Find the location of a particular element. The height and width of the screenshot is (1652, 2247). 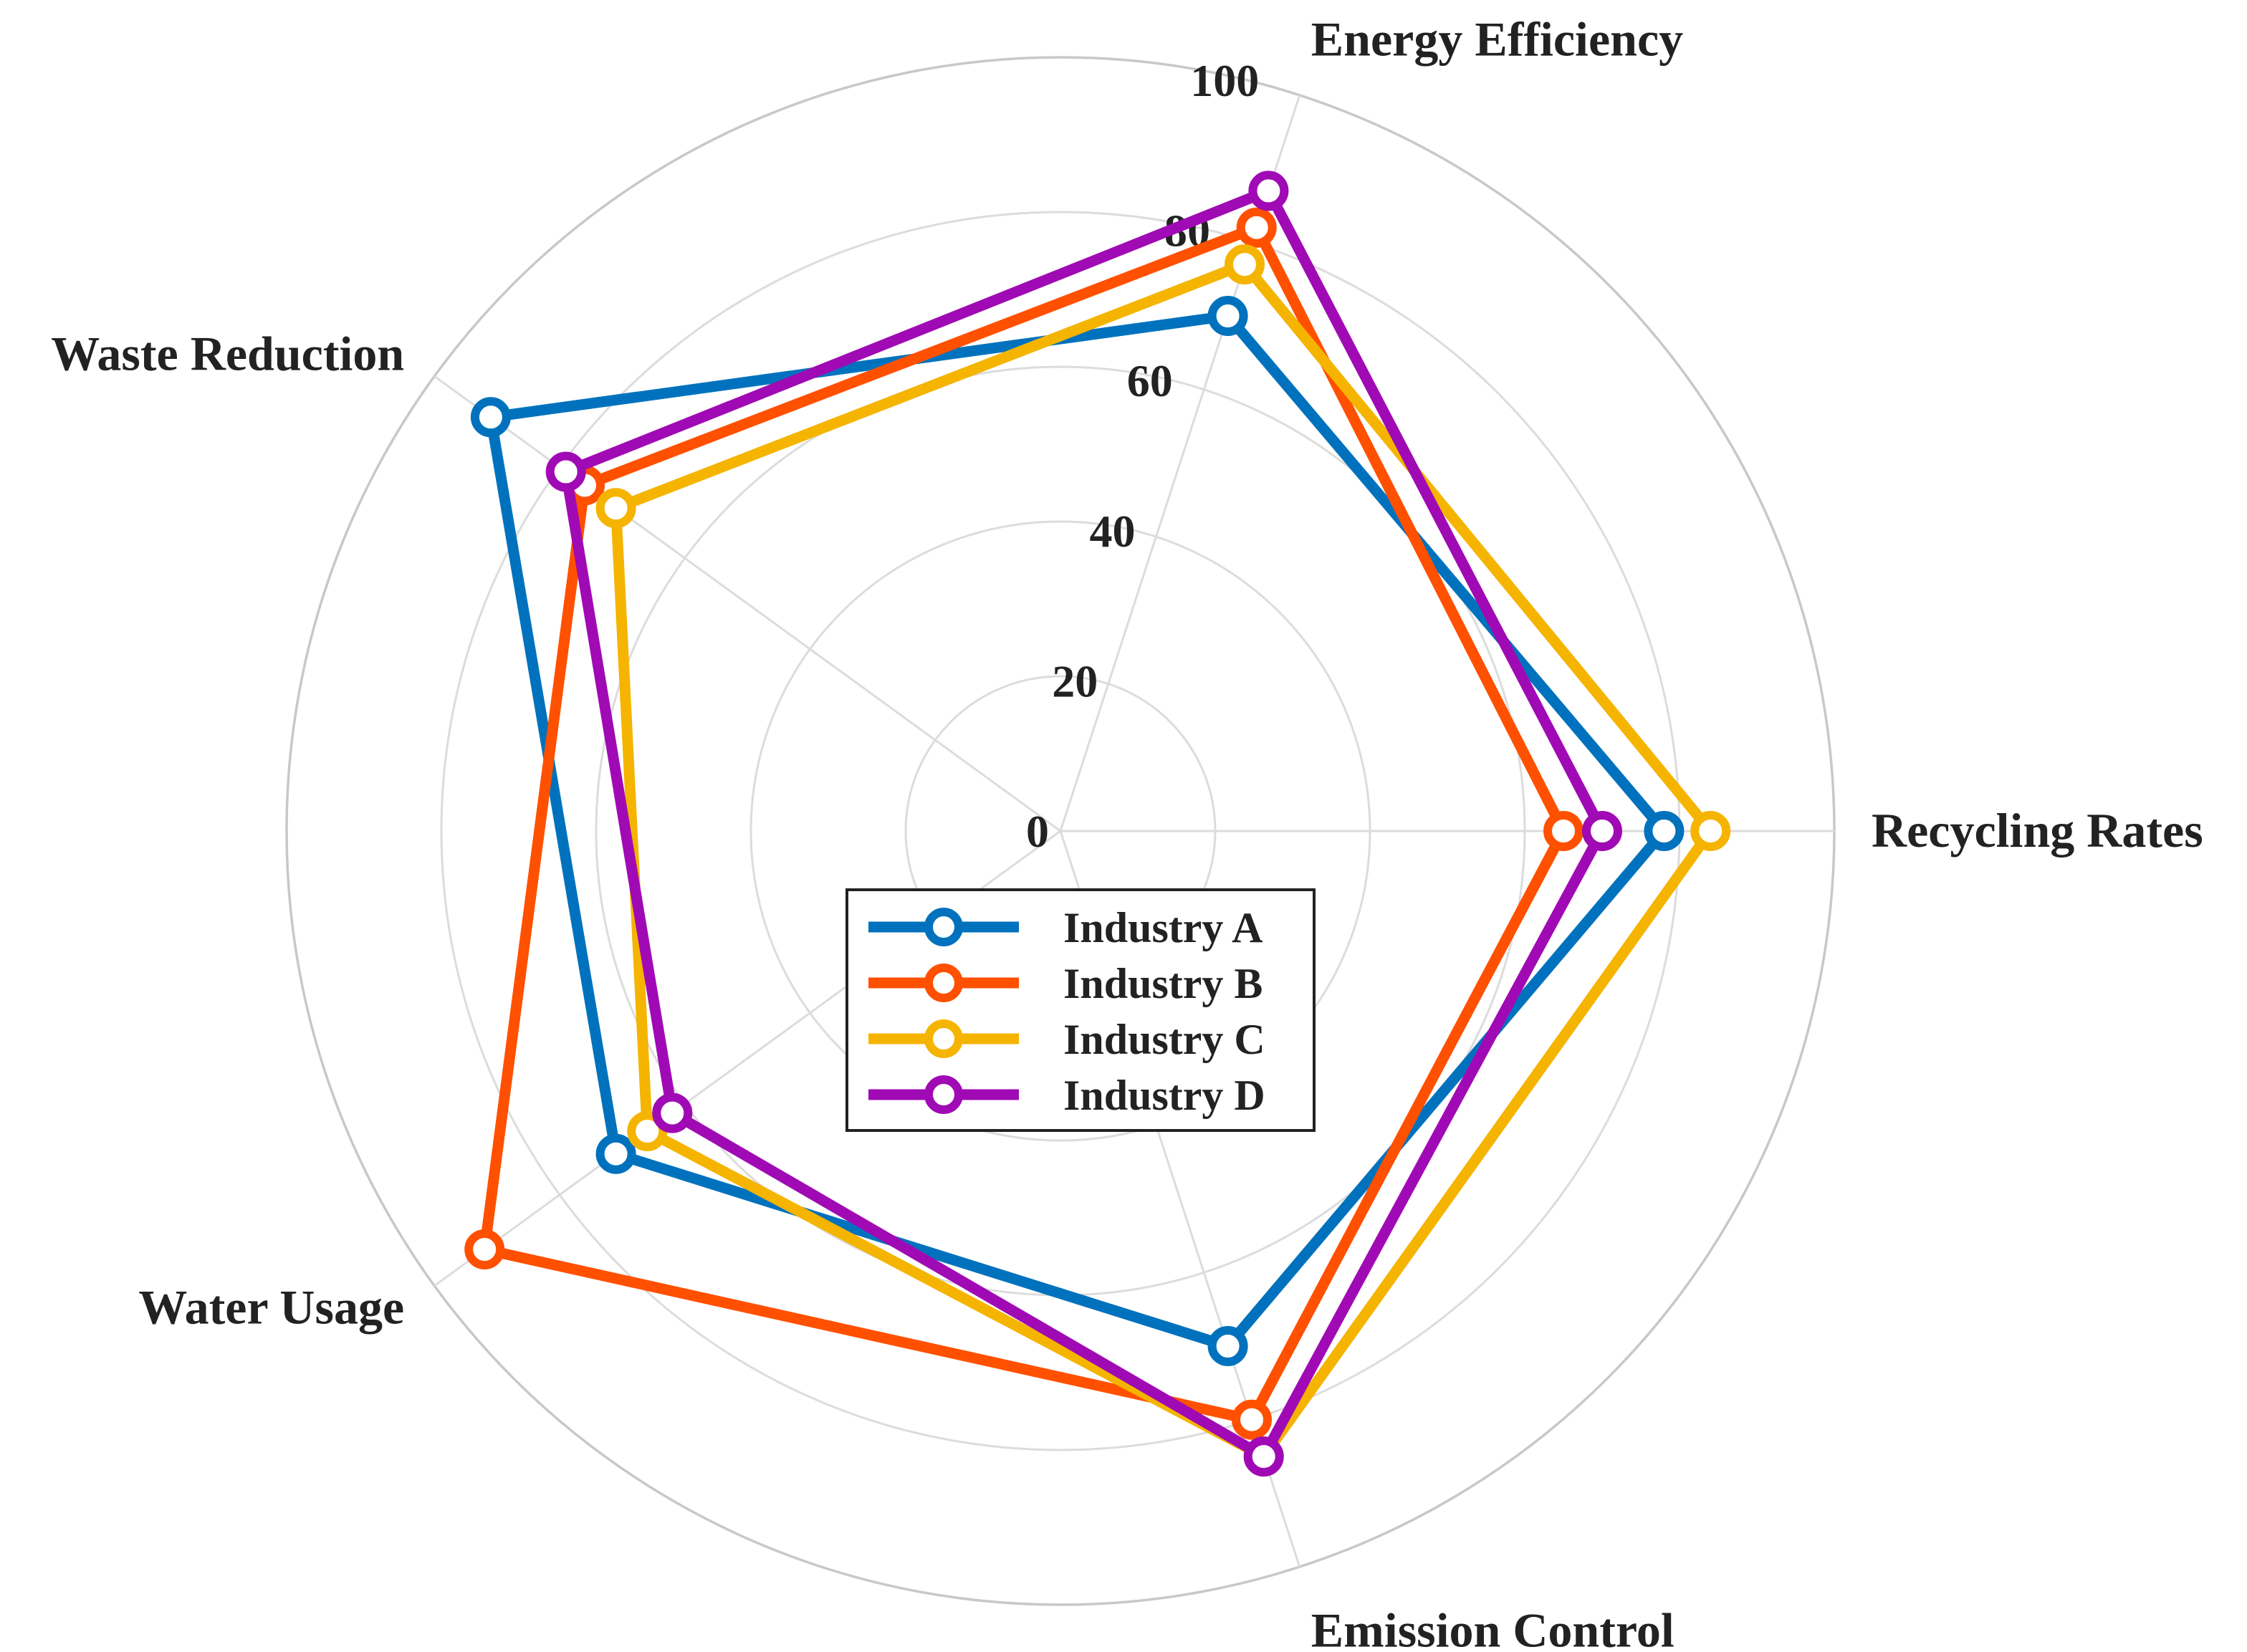

legend-label: Industry A is located at coordinates (1163, 927).